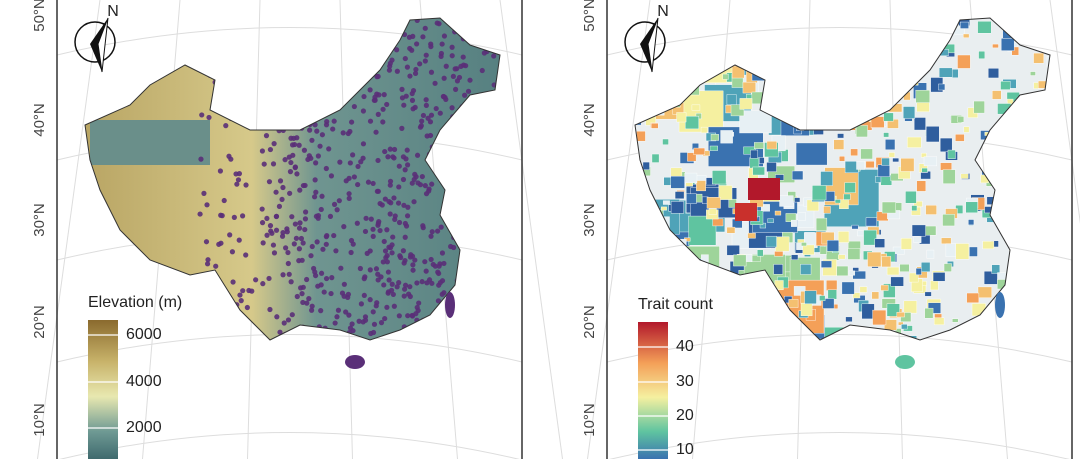  Describe the element at coordinates (103, 389) in the screenshot. I see `colorbar` at that location.